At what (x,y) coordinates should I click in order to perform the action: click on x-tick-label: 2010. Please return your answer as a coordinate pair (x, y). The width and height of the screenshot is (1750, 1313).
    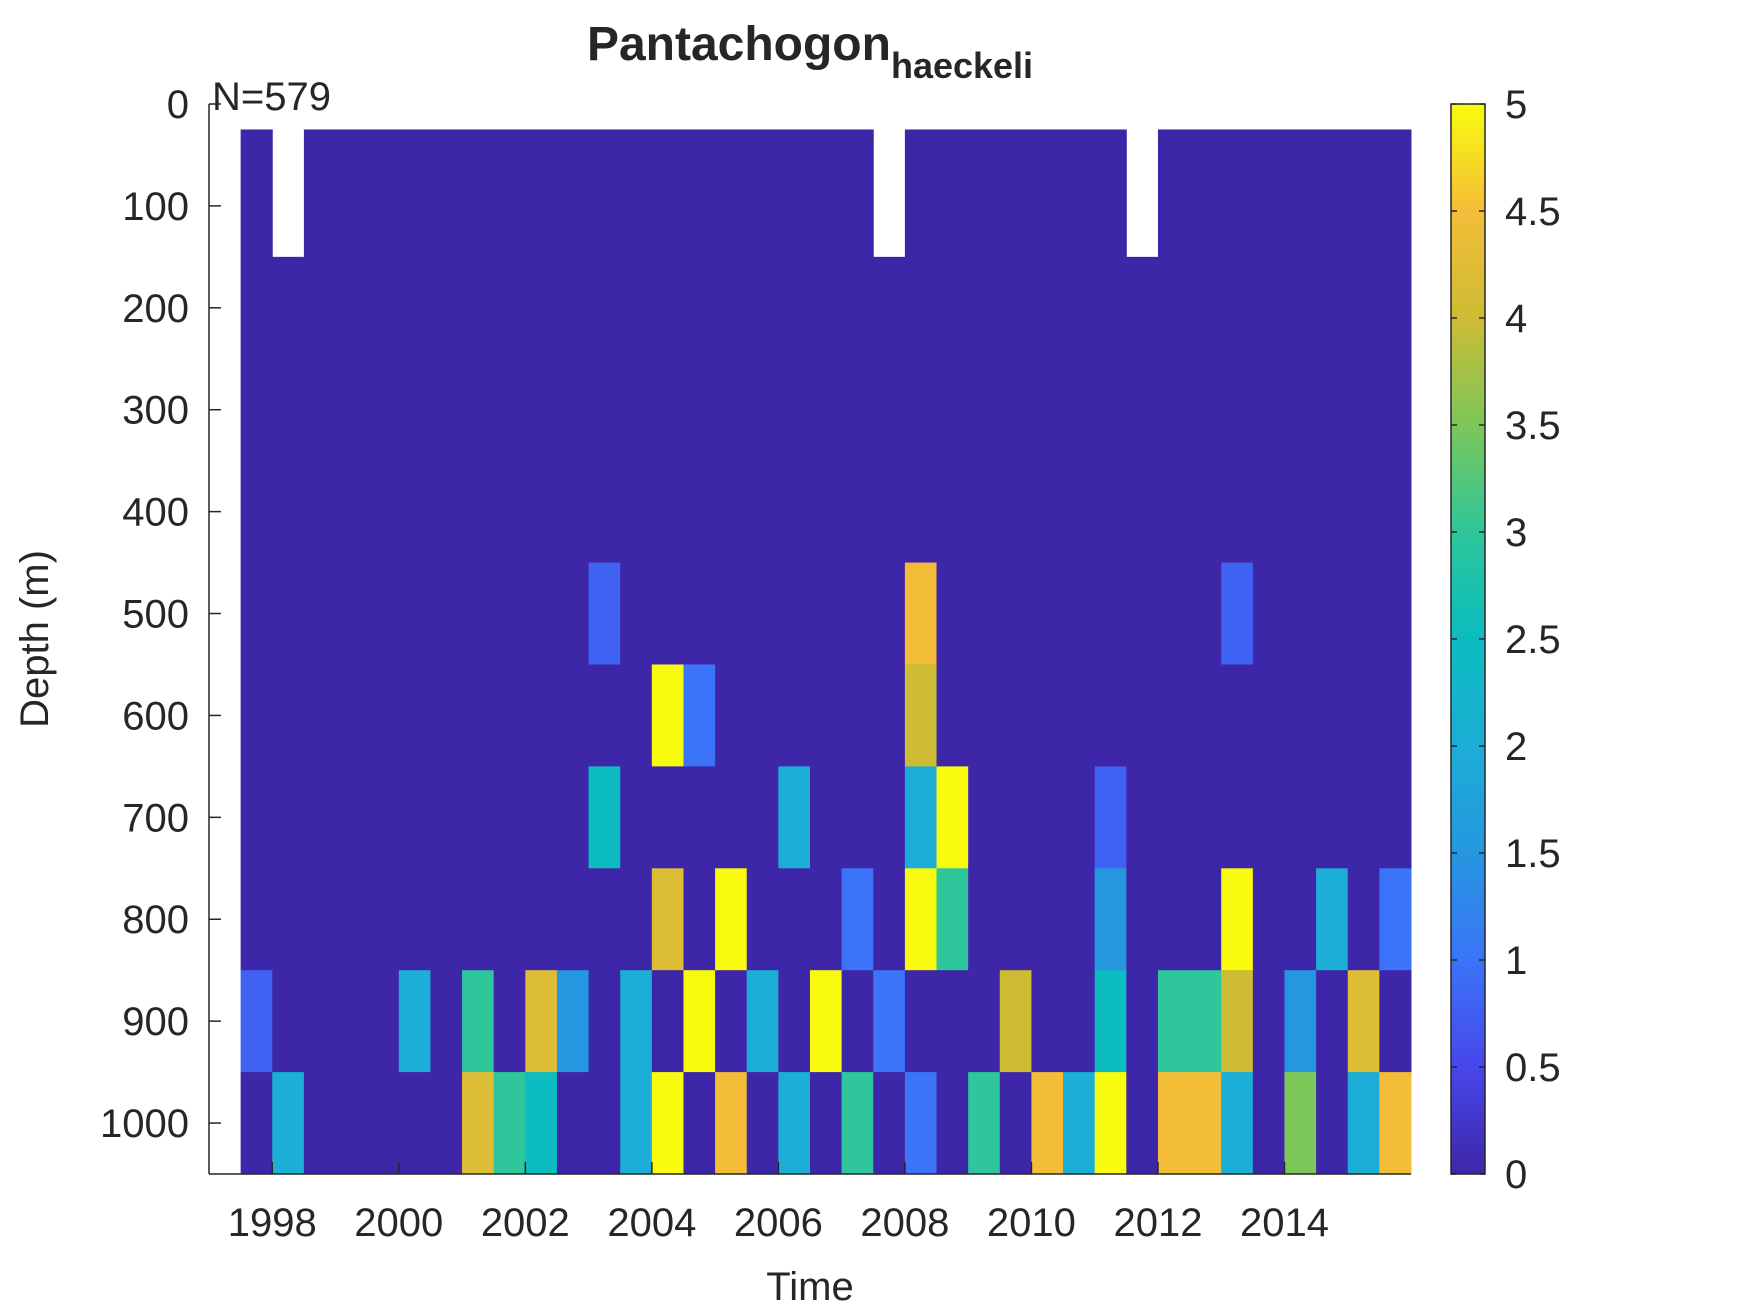
    Looking at the image, I should click on (1031, 1223).